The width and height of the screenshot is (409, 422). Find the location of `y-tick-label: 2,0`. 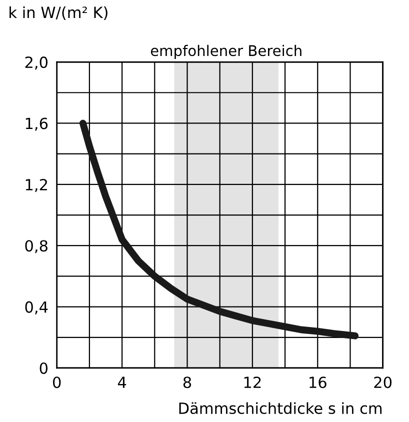

y-tick-label: 2,0 is located at coordinates (36, 63).